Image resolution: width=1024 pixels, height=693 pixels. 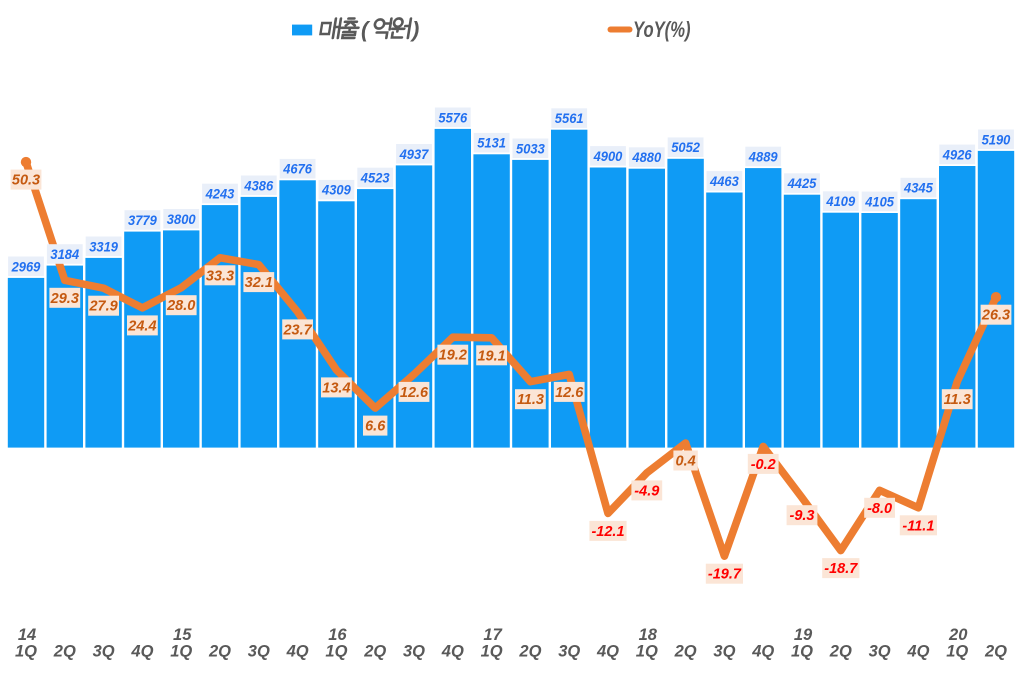 What do you see at coordinates (569, 118) in the screenshot?
I see `svg-text: 5561` at bounding box center [569, 118].